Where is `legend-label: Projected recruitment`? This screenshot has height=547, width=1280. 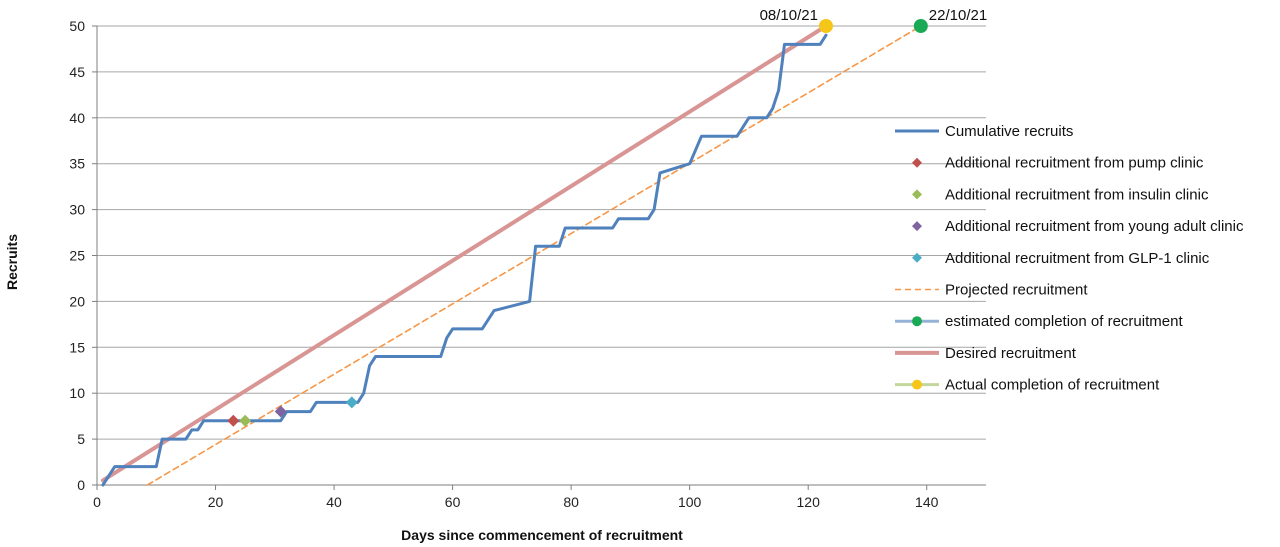
legend-label: Projected recruitment is located at coordinates (1016, 290).